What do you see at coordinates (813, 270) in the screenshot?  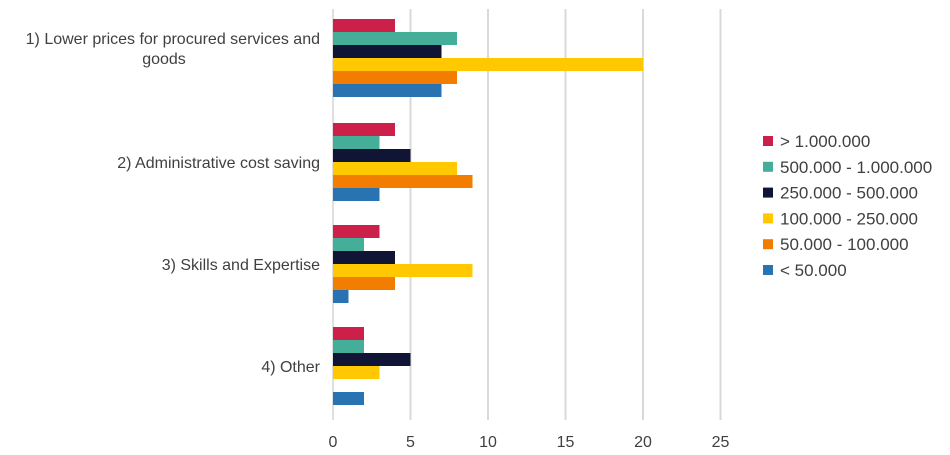 I see `legend-label-50-000: < 50.000` at bounding box center [813, 270].